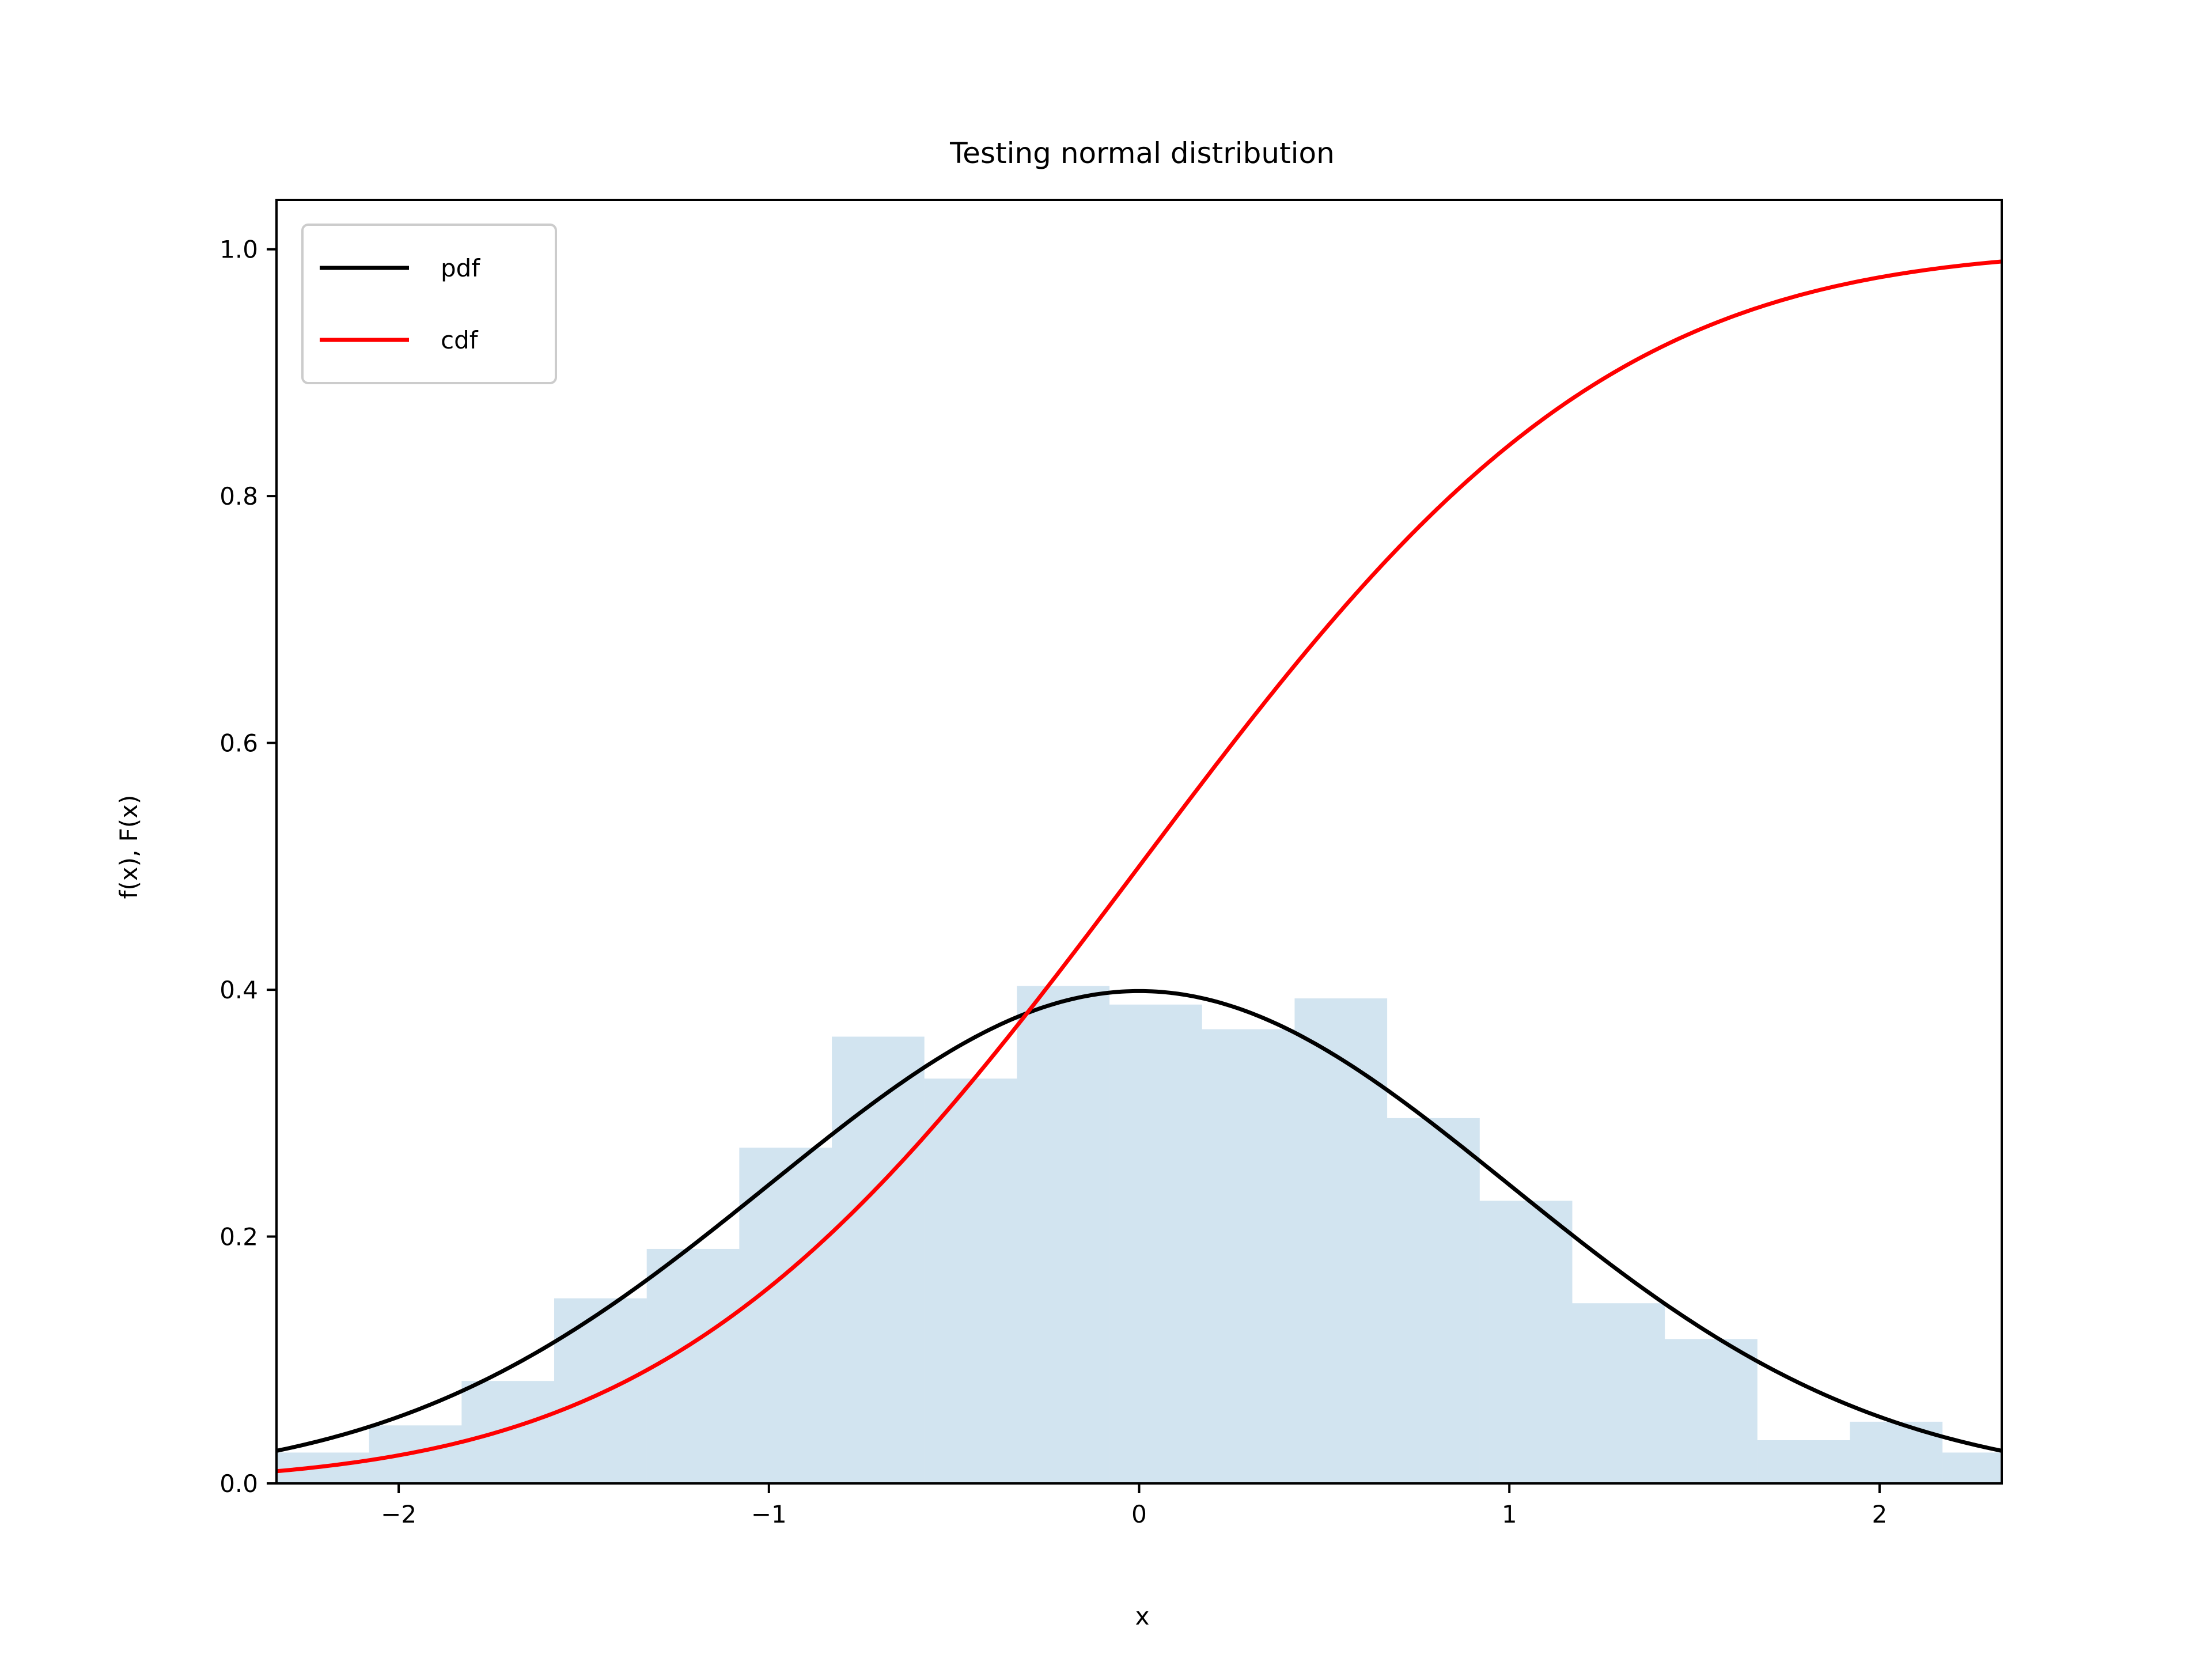 The width and height of the screenshot is (2212, 1662). I want to click on x-tick-label: 2, so click(1880, 1514).